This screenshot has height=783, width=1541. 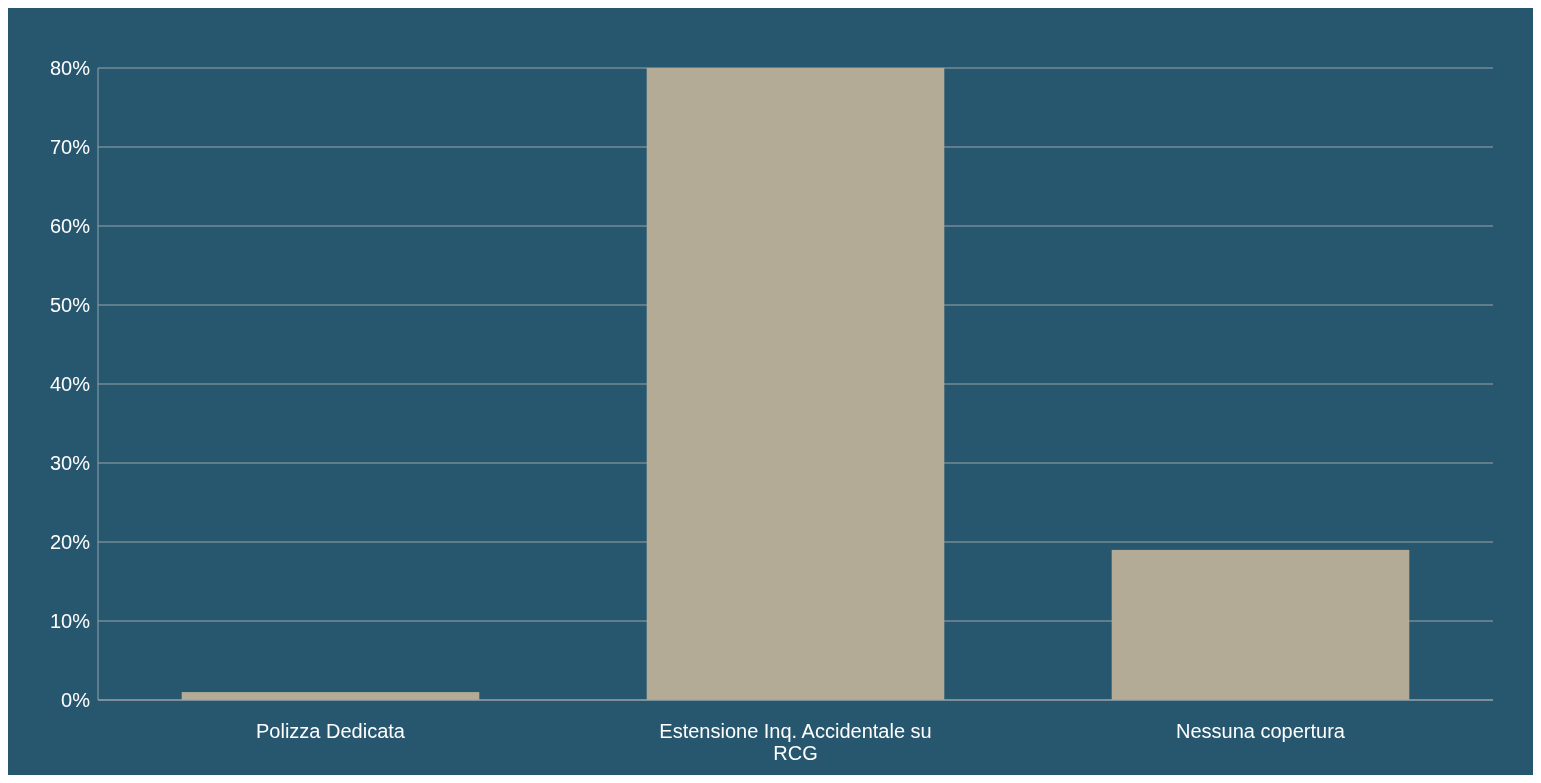 I want to click on x-tick-label: Polizza Dedicata, so click(x=331, y=731).